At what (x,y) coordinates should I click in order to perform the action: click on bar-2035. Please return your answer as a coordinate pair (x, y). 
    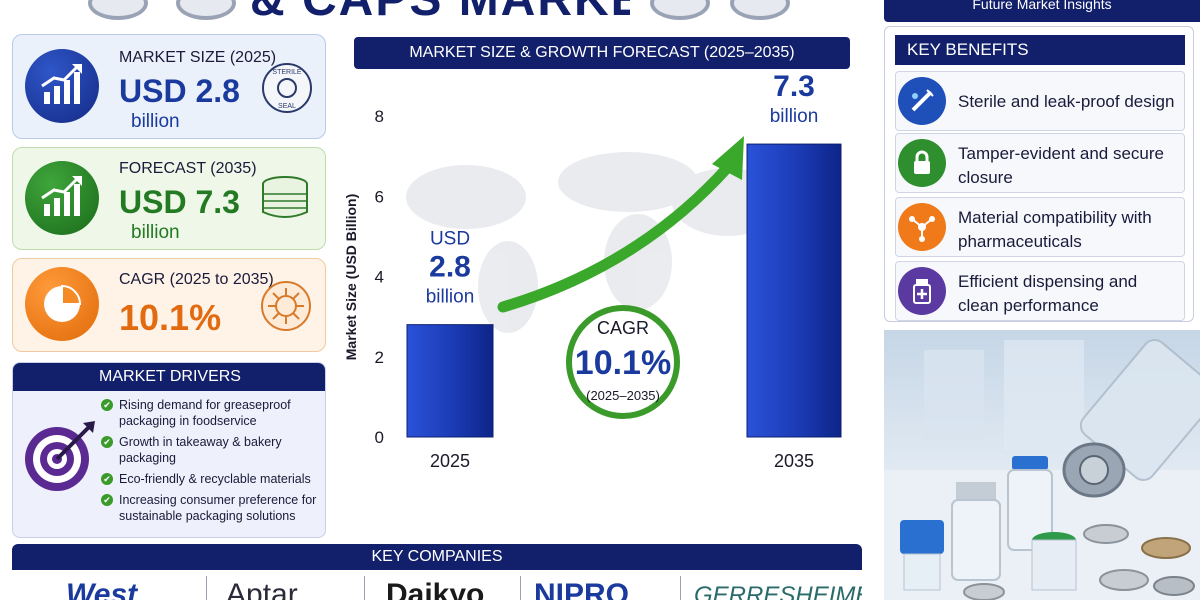
    Looking at the image, I should click on (794, 290).